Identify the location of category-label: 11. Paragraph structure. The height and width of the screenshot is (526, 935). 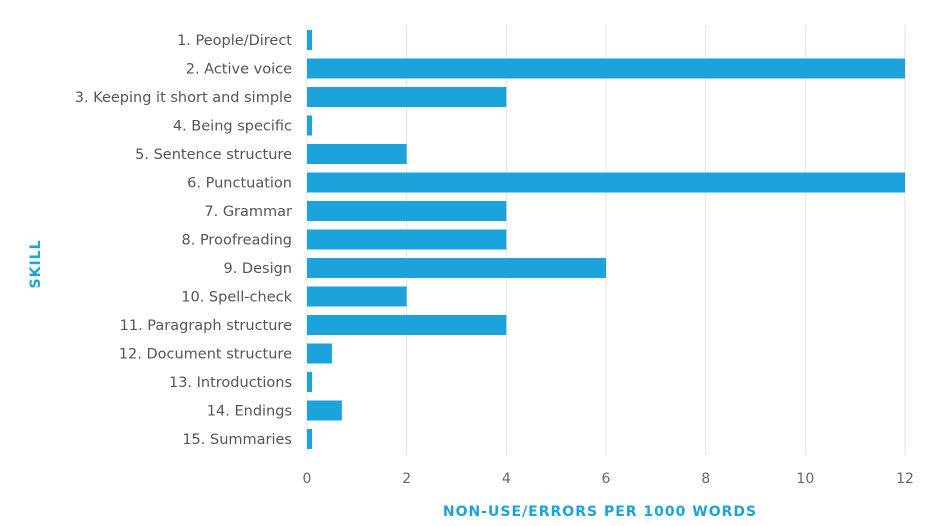
(206, 326).